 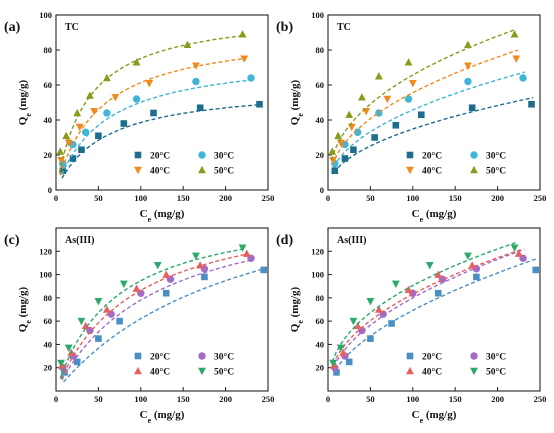 What do you see at coordinates (320, 298) in the screenshot?
I see `y-tick-label: 80` at bounding box center [320, 298].